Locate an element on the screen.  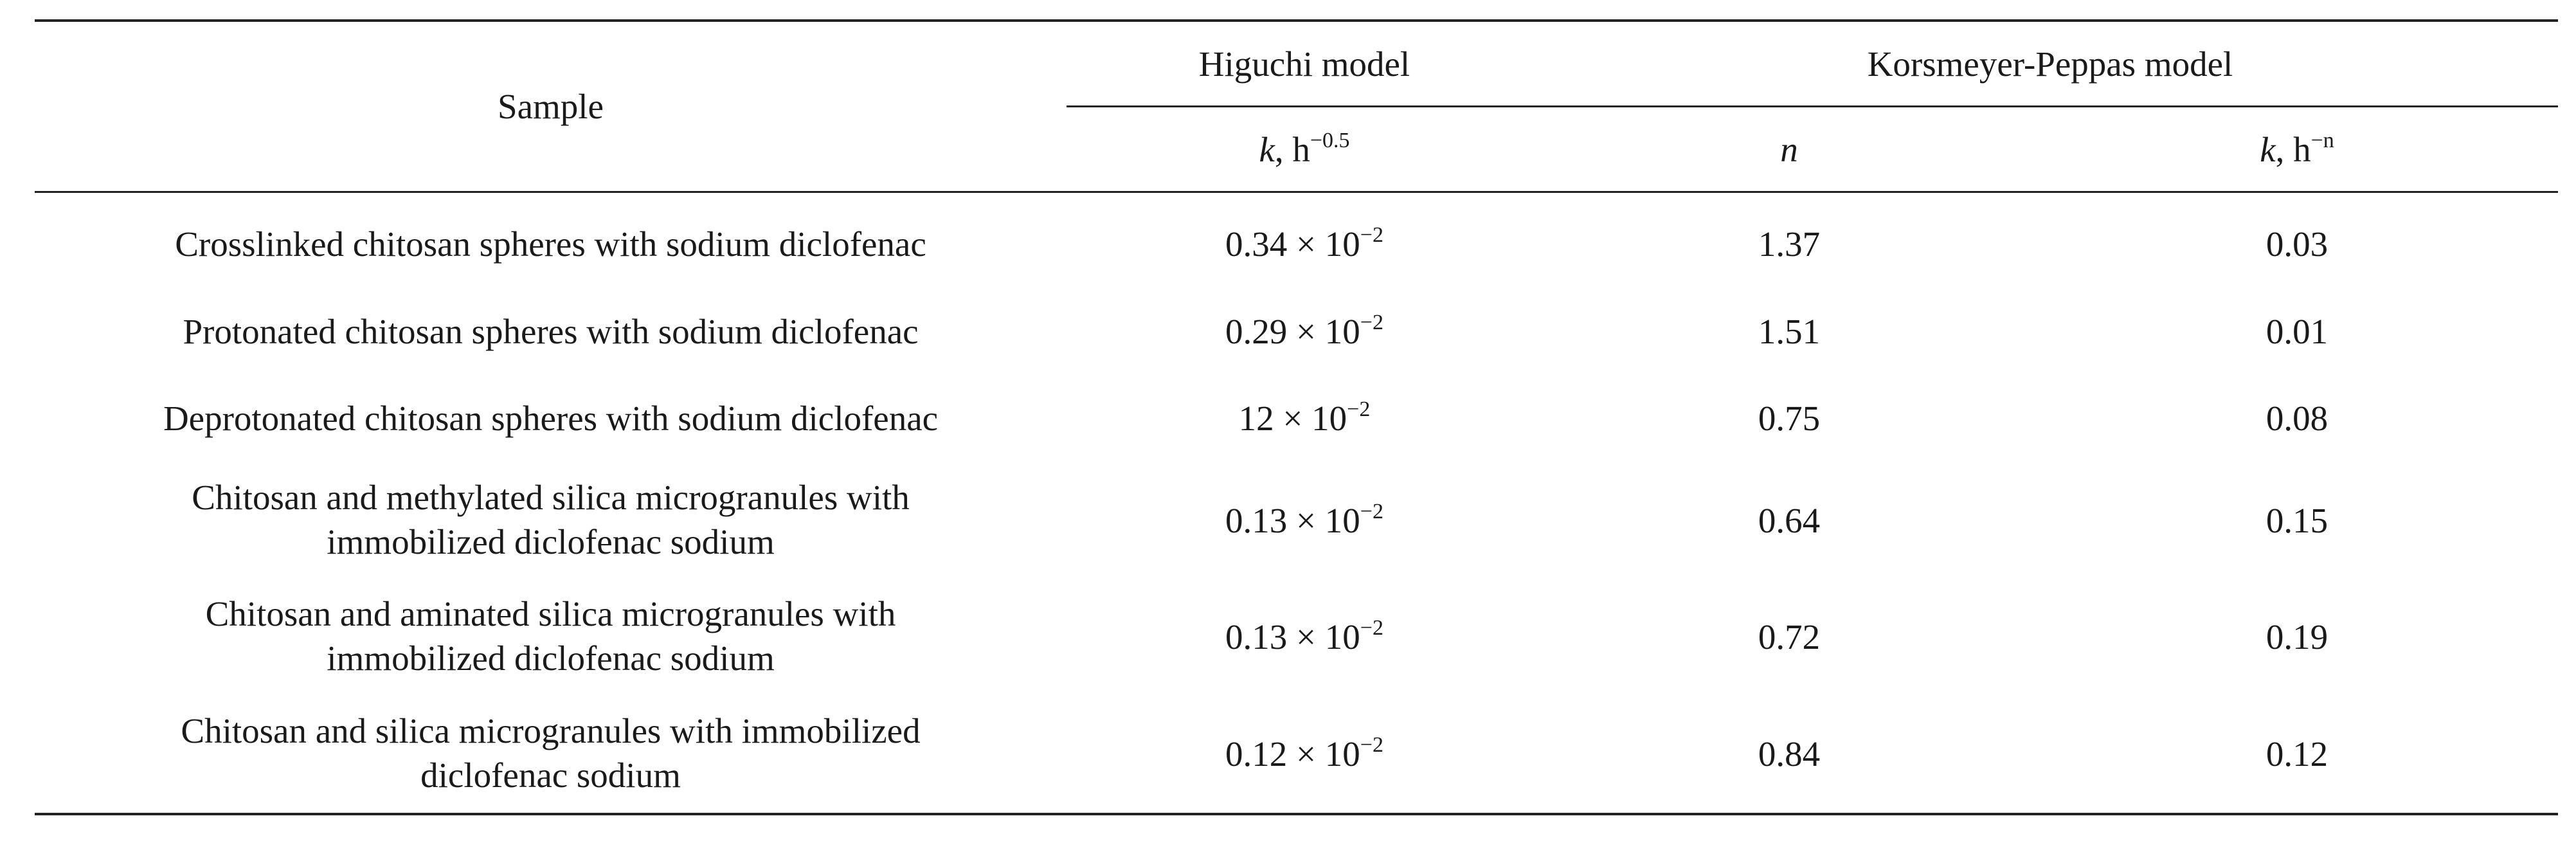
kp-n-cell: 0.84 is located at coordinates (1789, 755).